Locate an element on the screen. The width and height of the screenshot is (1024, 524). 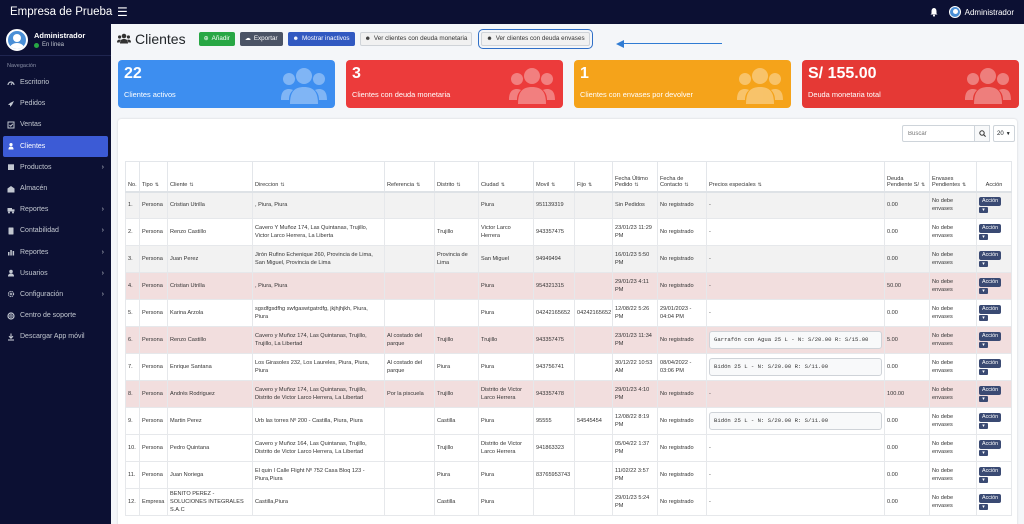
cell-deuda: 0.00 is located at coordinates (907, 367).